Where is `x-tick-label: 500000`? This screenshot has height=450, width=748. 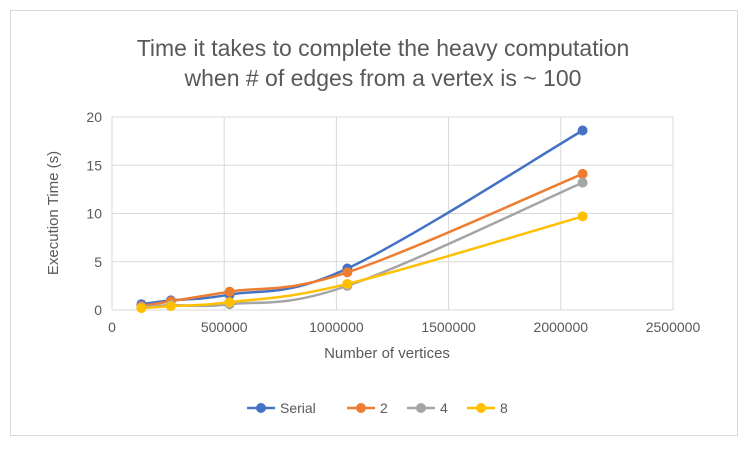
x-tick-label: 500000 is located at coordinates (224, 327).